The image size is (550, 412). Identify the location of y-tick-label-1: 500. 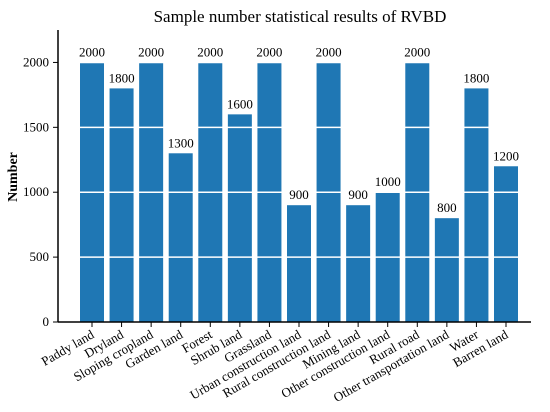
(40, 256).